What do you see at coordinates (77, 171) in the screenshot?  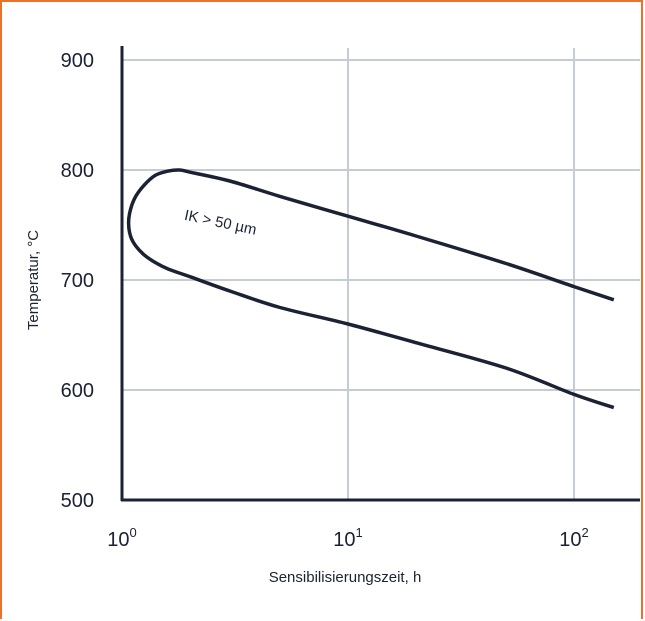 I see `y-tick-label-800: 800` at bounding box center [77, 171].